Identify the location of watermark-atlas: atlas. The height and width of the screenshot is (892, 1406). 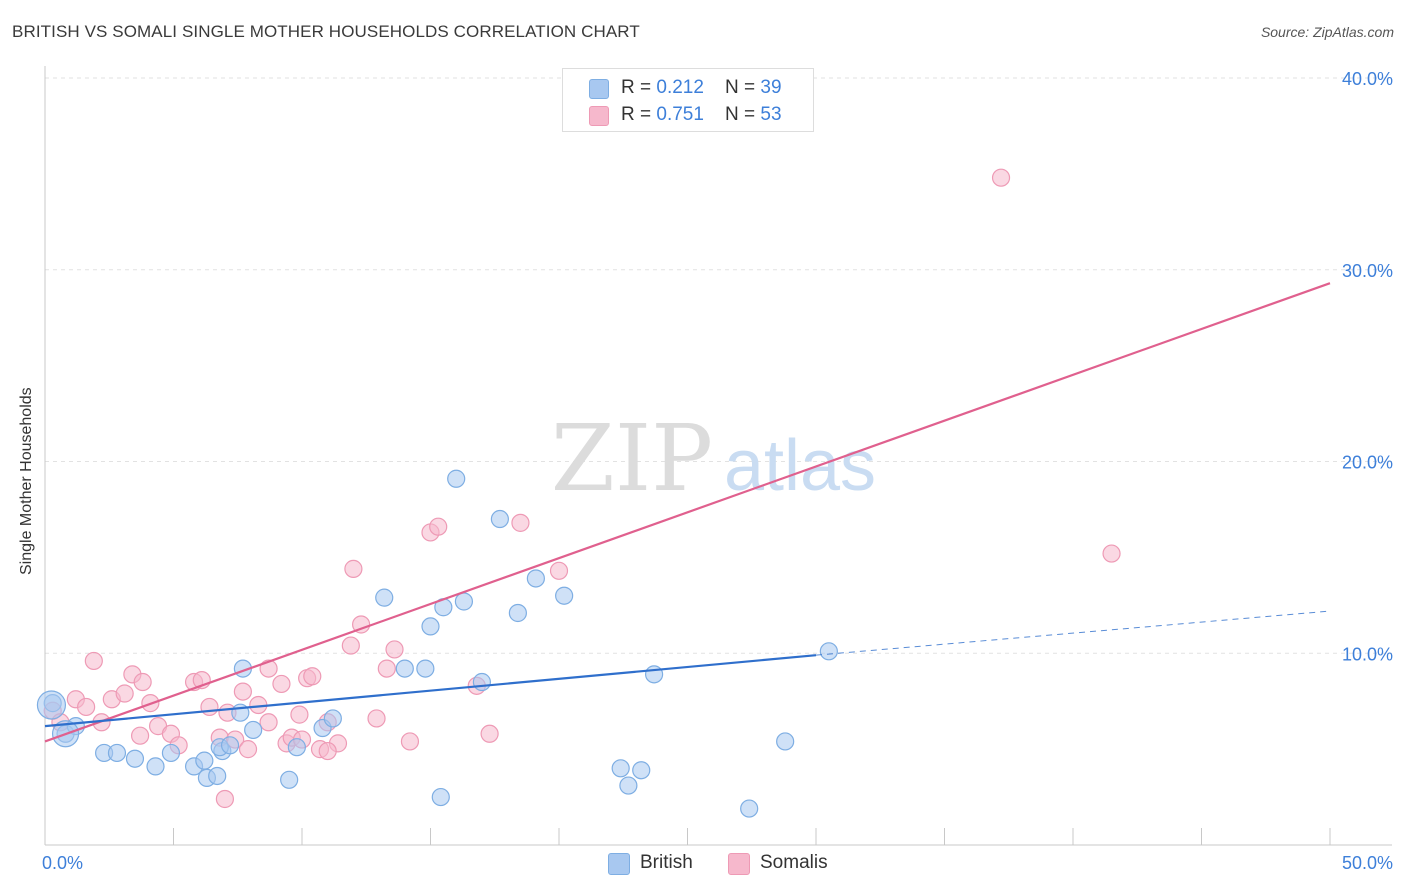
(800, 466).